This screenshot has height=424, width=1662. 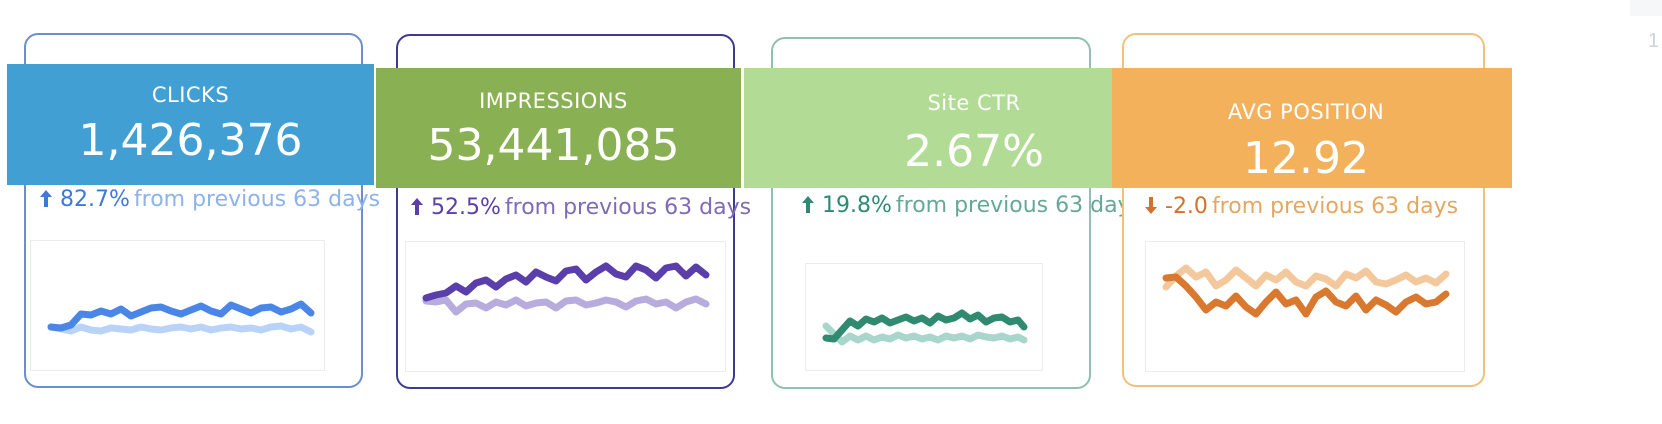 What do you see at coordinates (1186, 206) in the screenshot?
I see `avg-position-change: -2.0` at bounding box center [1186, 206].